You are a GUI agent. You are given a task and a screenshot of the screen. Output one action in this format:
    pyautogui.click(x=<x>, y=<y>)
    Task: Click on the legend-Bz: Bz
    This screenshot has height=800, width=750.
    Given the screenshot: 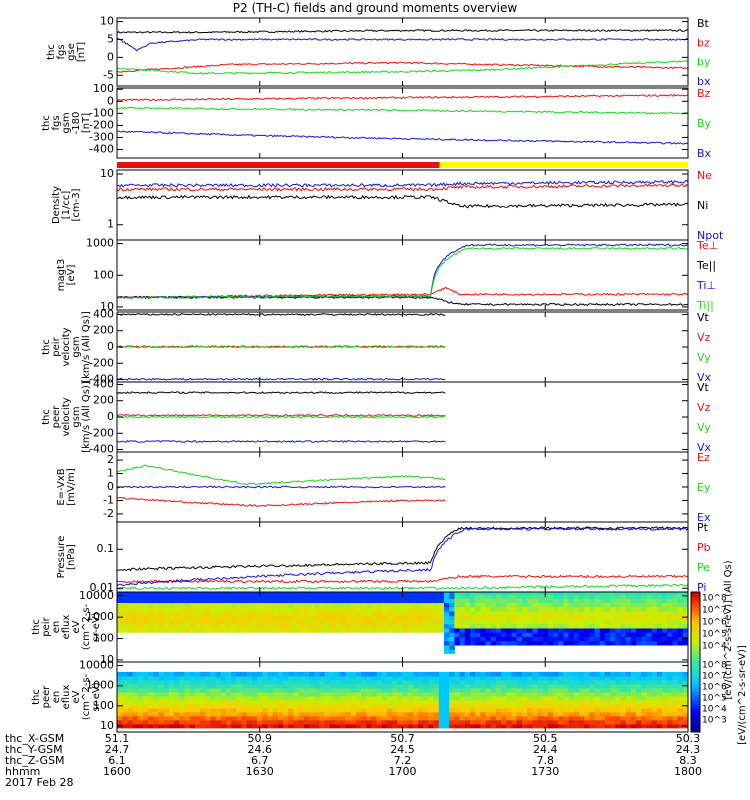 What is the action you would take?
    pyautogui.click(x=704, y=93)
    